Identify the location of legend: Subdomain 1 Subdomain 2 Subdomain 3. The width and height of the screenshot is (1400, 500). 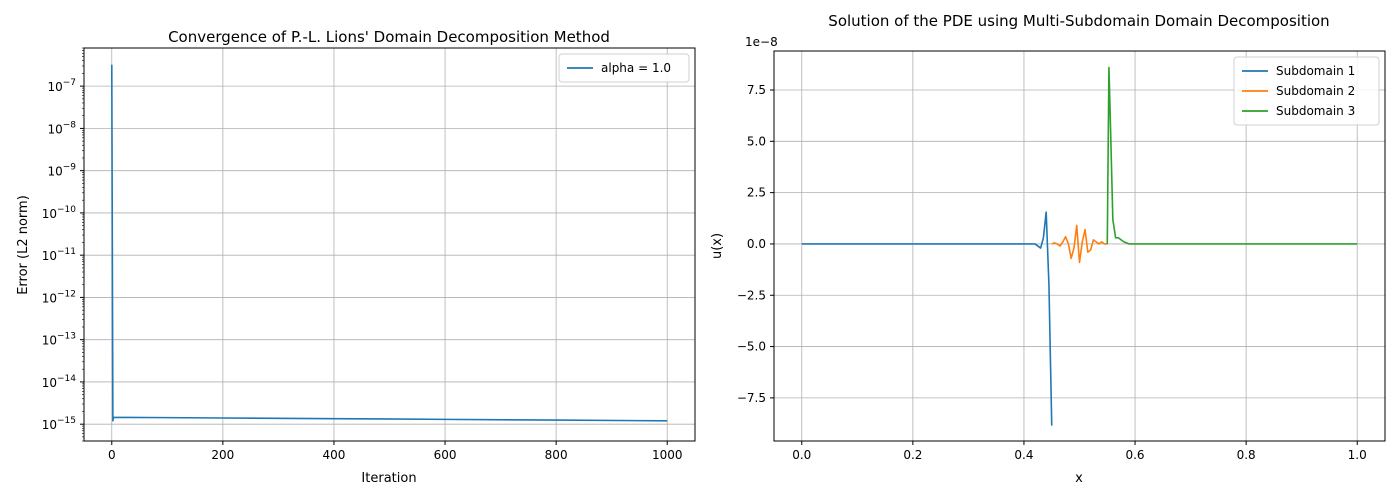
(1306, 91).